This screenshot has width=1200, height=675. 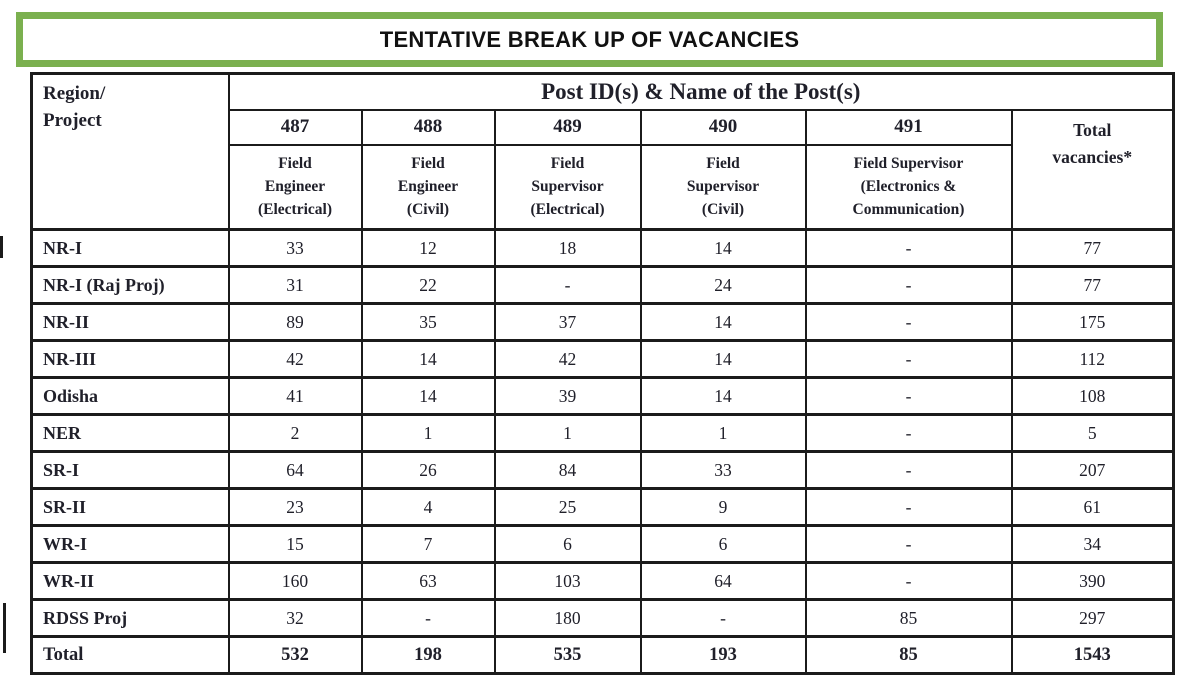 What do you see at coordinates (130, 618) in the screenshot?
I see `region-label: RDSS Proj` at bounding box center [130, 618].